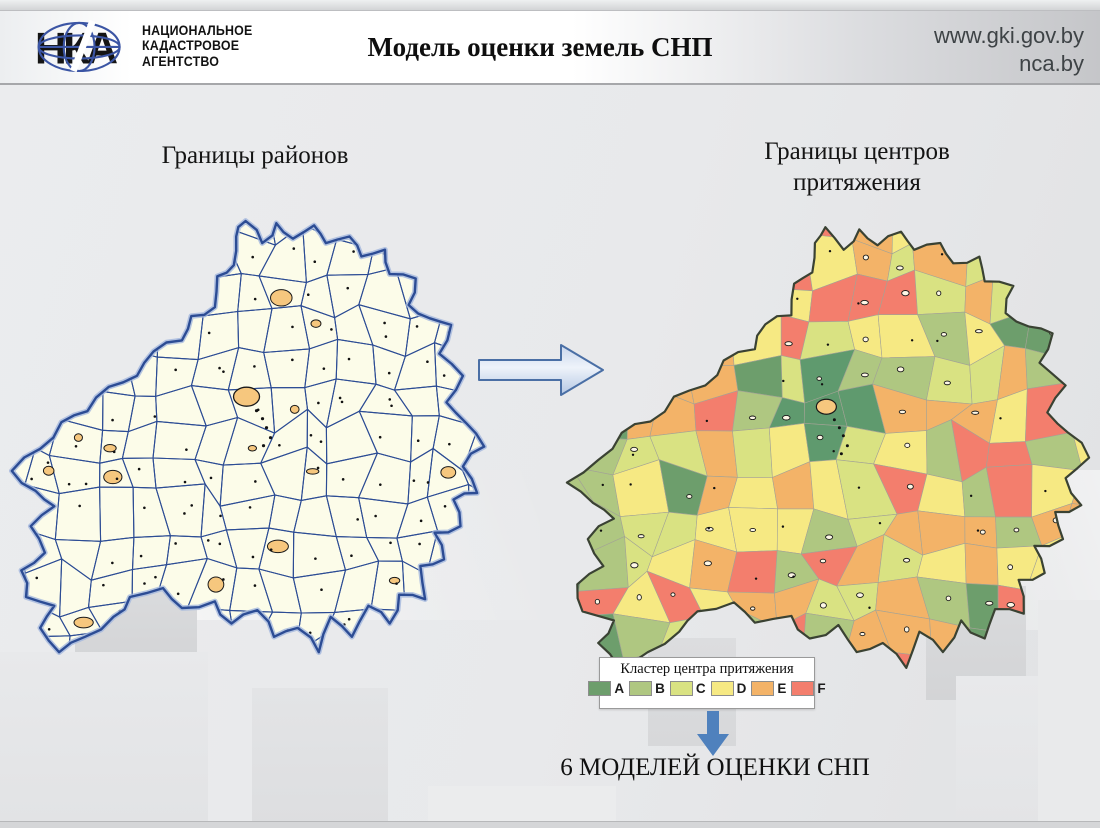 This screenshot has height=828, width=1100. I want to click on header-top-strip, so click(550, 5).